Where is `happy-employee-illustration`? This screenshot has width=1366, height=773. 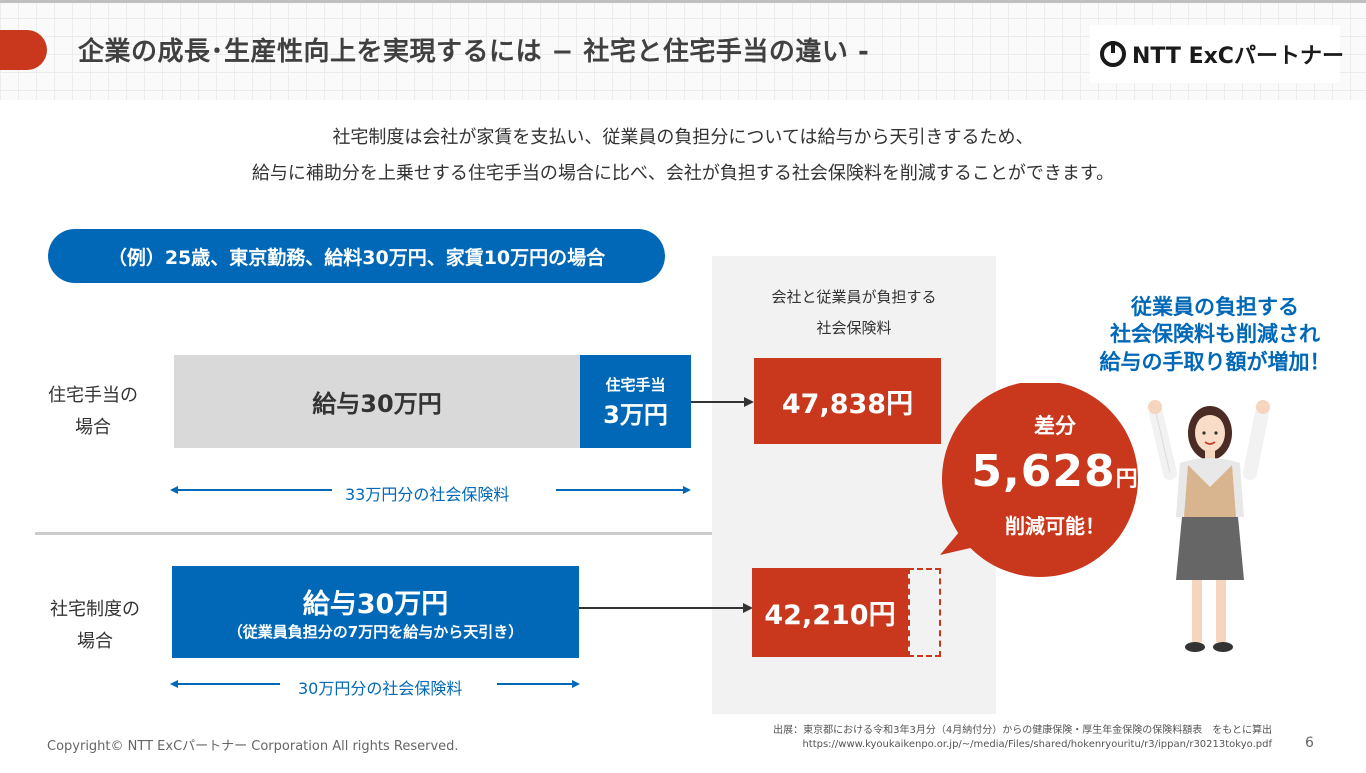 happy-employee-illustration is located at coordinates (1209, 526).